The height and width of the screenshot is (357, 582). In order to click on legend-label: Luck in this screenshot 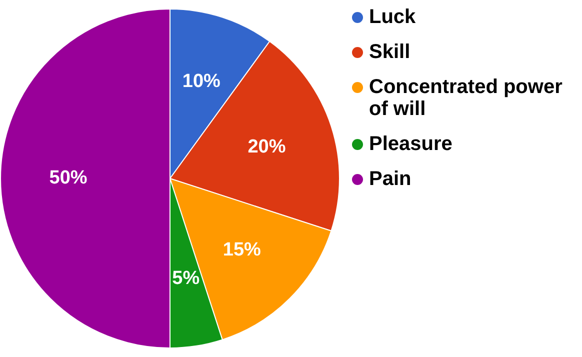, I will do `click(392, 17)`.